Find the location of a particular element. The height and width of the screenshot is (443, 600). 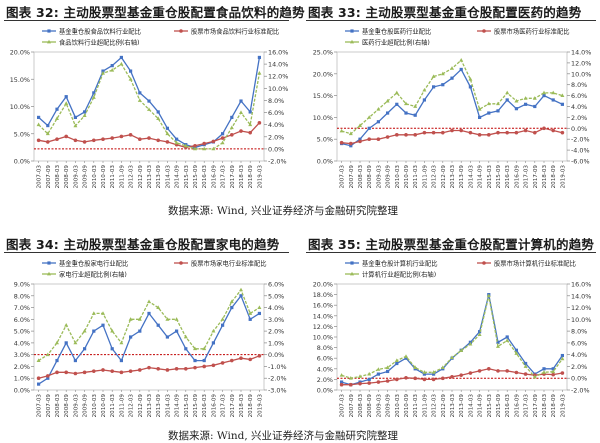

y-tick-label: 2.0% is located at coordinates (22, 367).